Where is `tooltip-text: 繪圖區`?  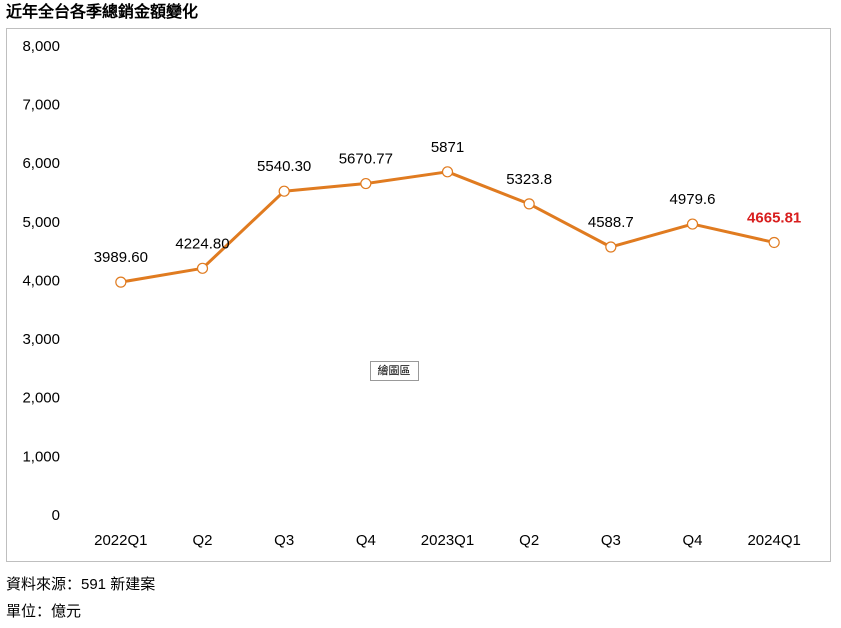 tooltip-text: 繪圖區 is located at coordinates (394, 370).